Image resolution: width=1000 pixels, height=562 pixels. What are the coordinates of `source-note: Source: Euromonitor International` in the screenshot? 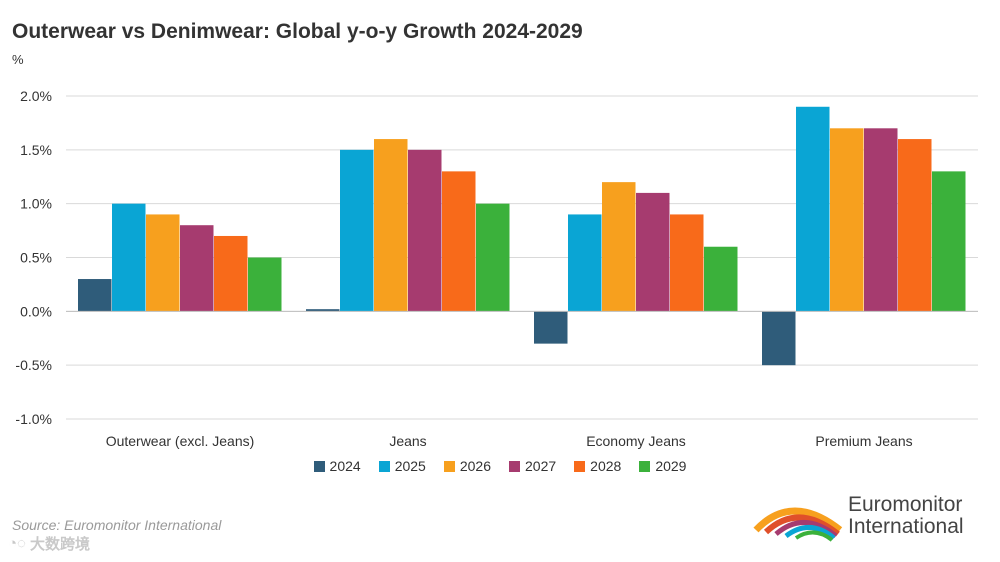 It's located at (117, 525).